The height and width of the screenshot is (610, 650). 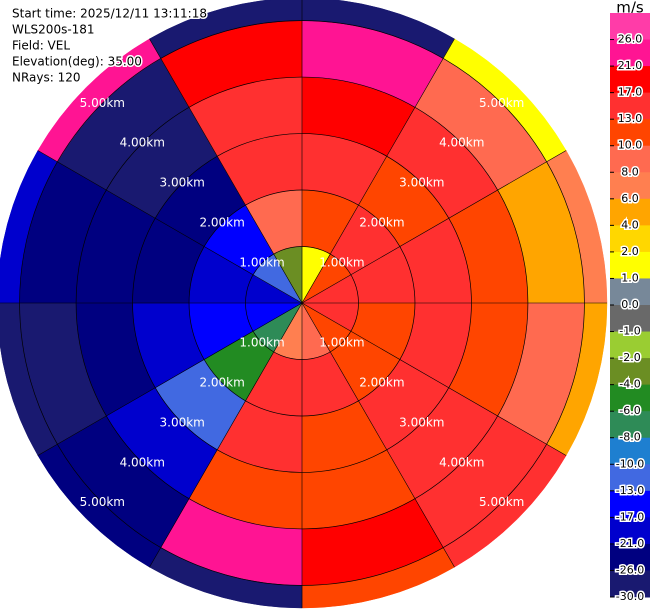 What do you see at coordinates (630, 596) in the screenshot?
I see `colorbar-label: -30.0` at bounding box center [630, 596].